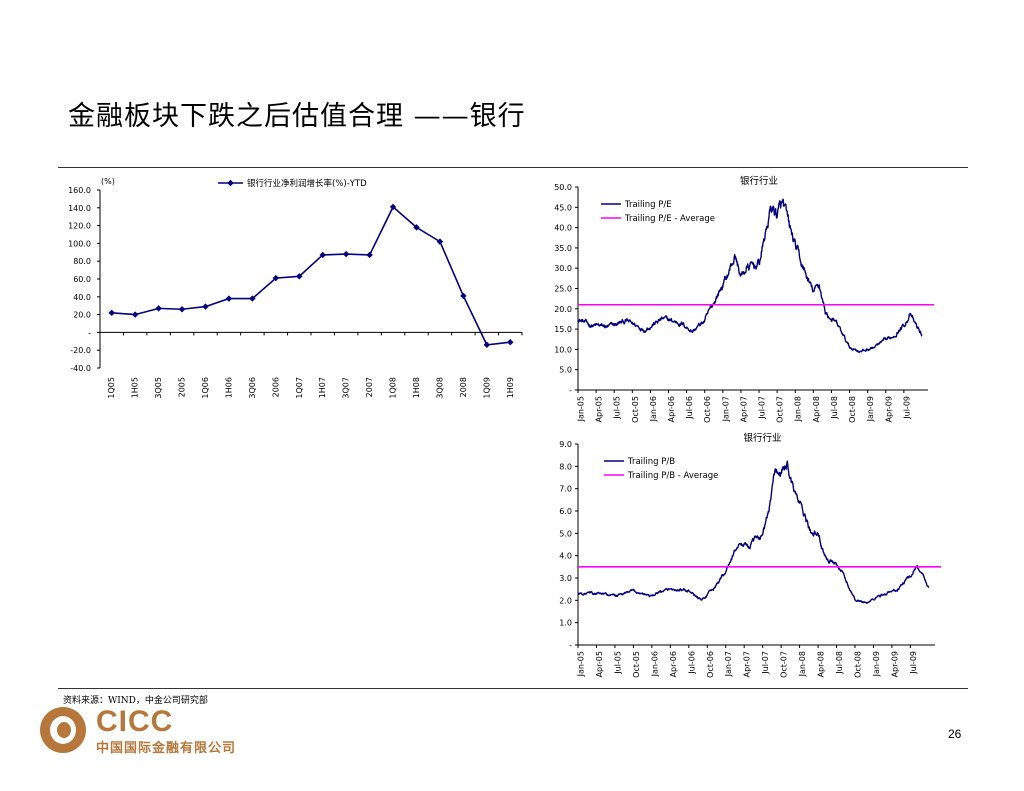 Image resolution: width=1024 pixels, height=791 pixels. What do you see at coordinates (111, 388) in the screenshot?
I see `x-tick-label: 1Q05` at bounding box center [111, 388].